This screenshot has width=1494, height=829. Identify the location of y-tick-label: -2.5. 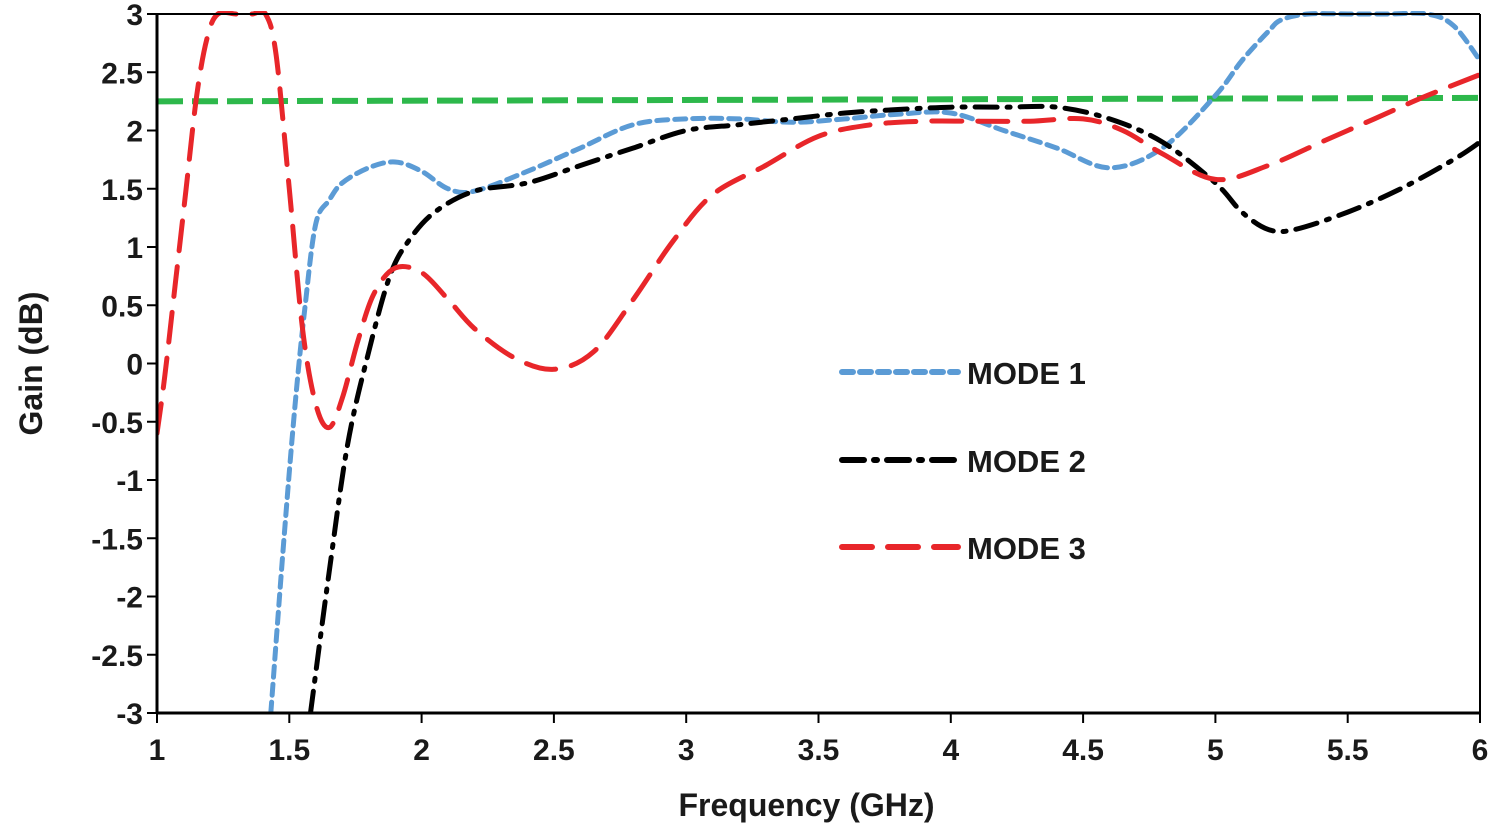
(117, 656).